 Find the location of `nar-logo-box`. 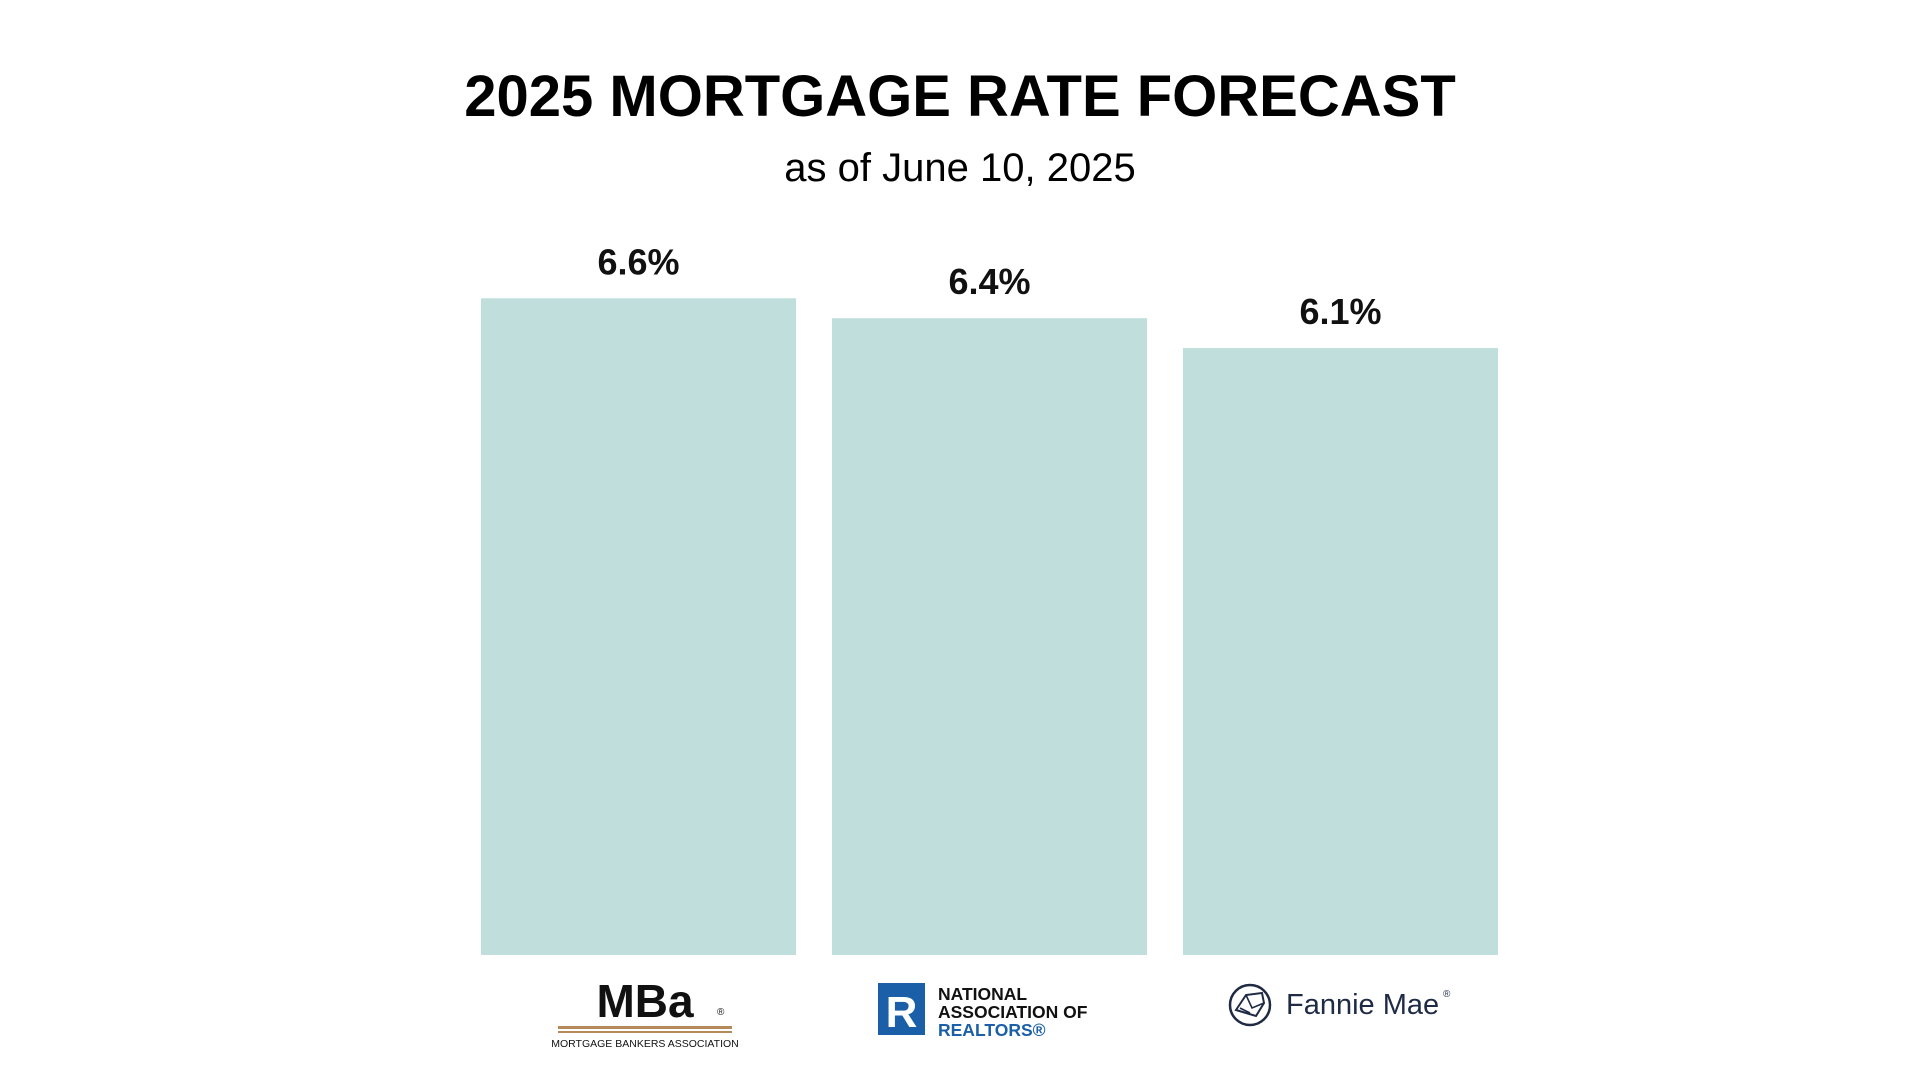

nar-logo-box is located at coordinates (901, 1009).